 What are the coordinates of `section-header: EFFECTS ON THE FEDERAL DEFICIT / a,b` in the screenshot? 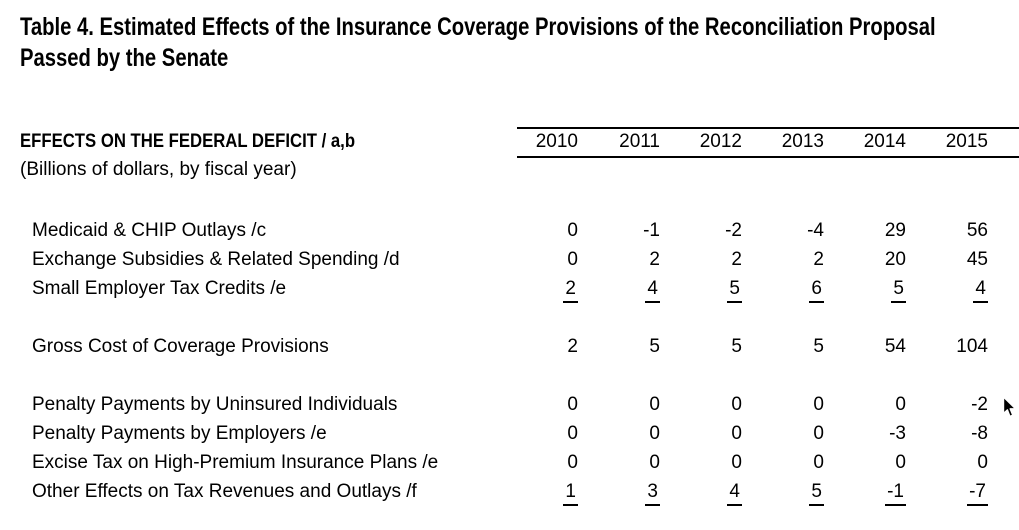 It's located at (188, 141).